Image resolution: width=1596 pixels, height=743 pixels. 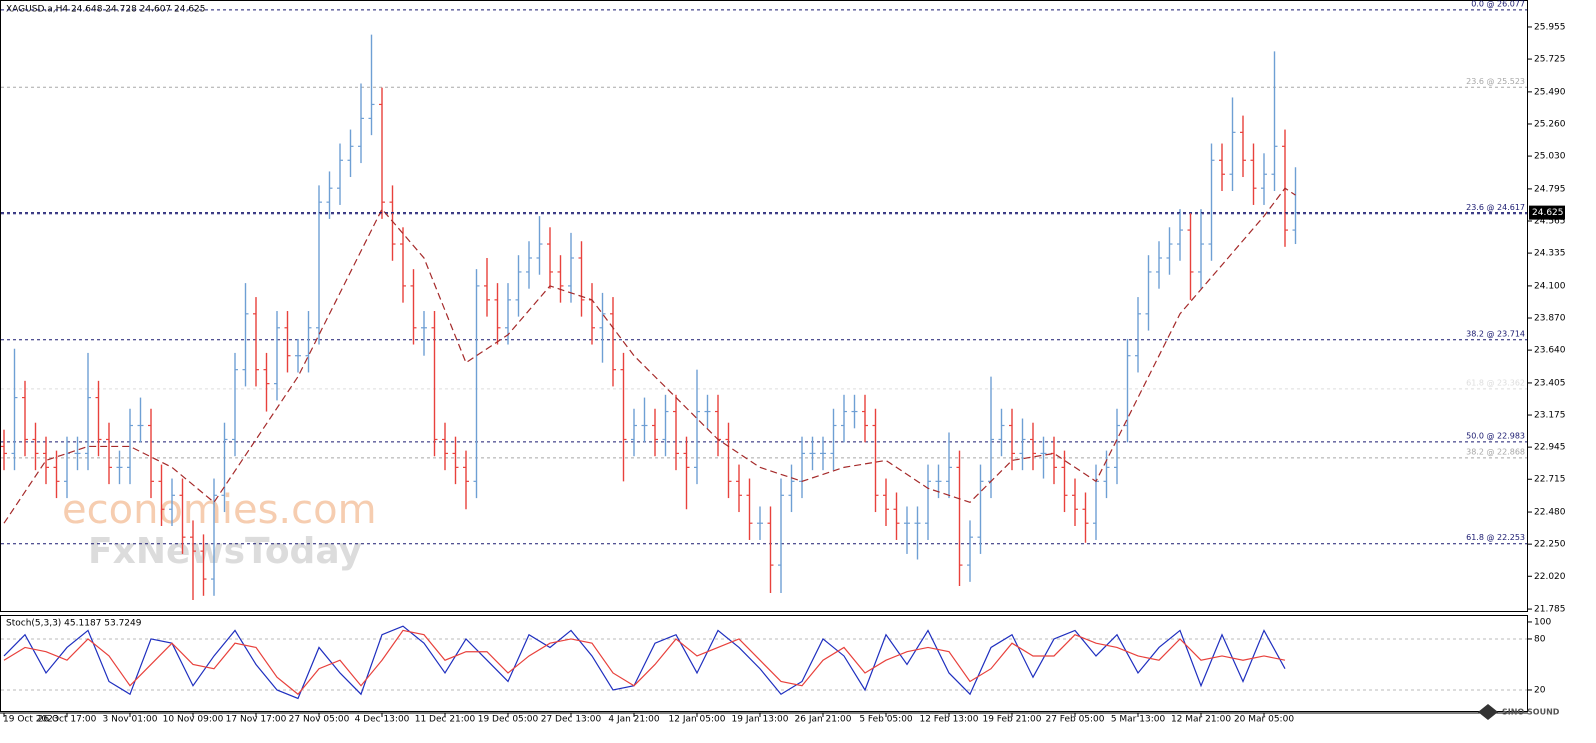 I want to click on fib-label: 38.2 @ 22.868, so click(x=1495, y=451).